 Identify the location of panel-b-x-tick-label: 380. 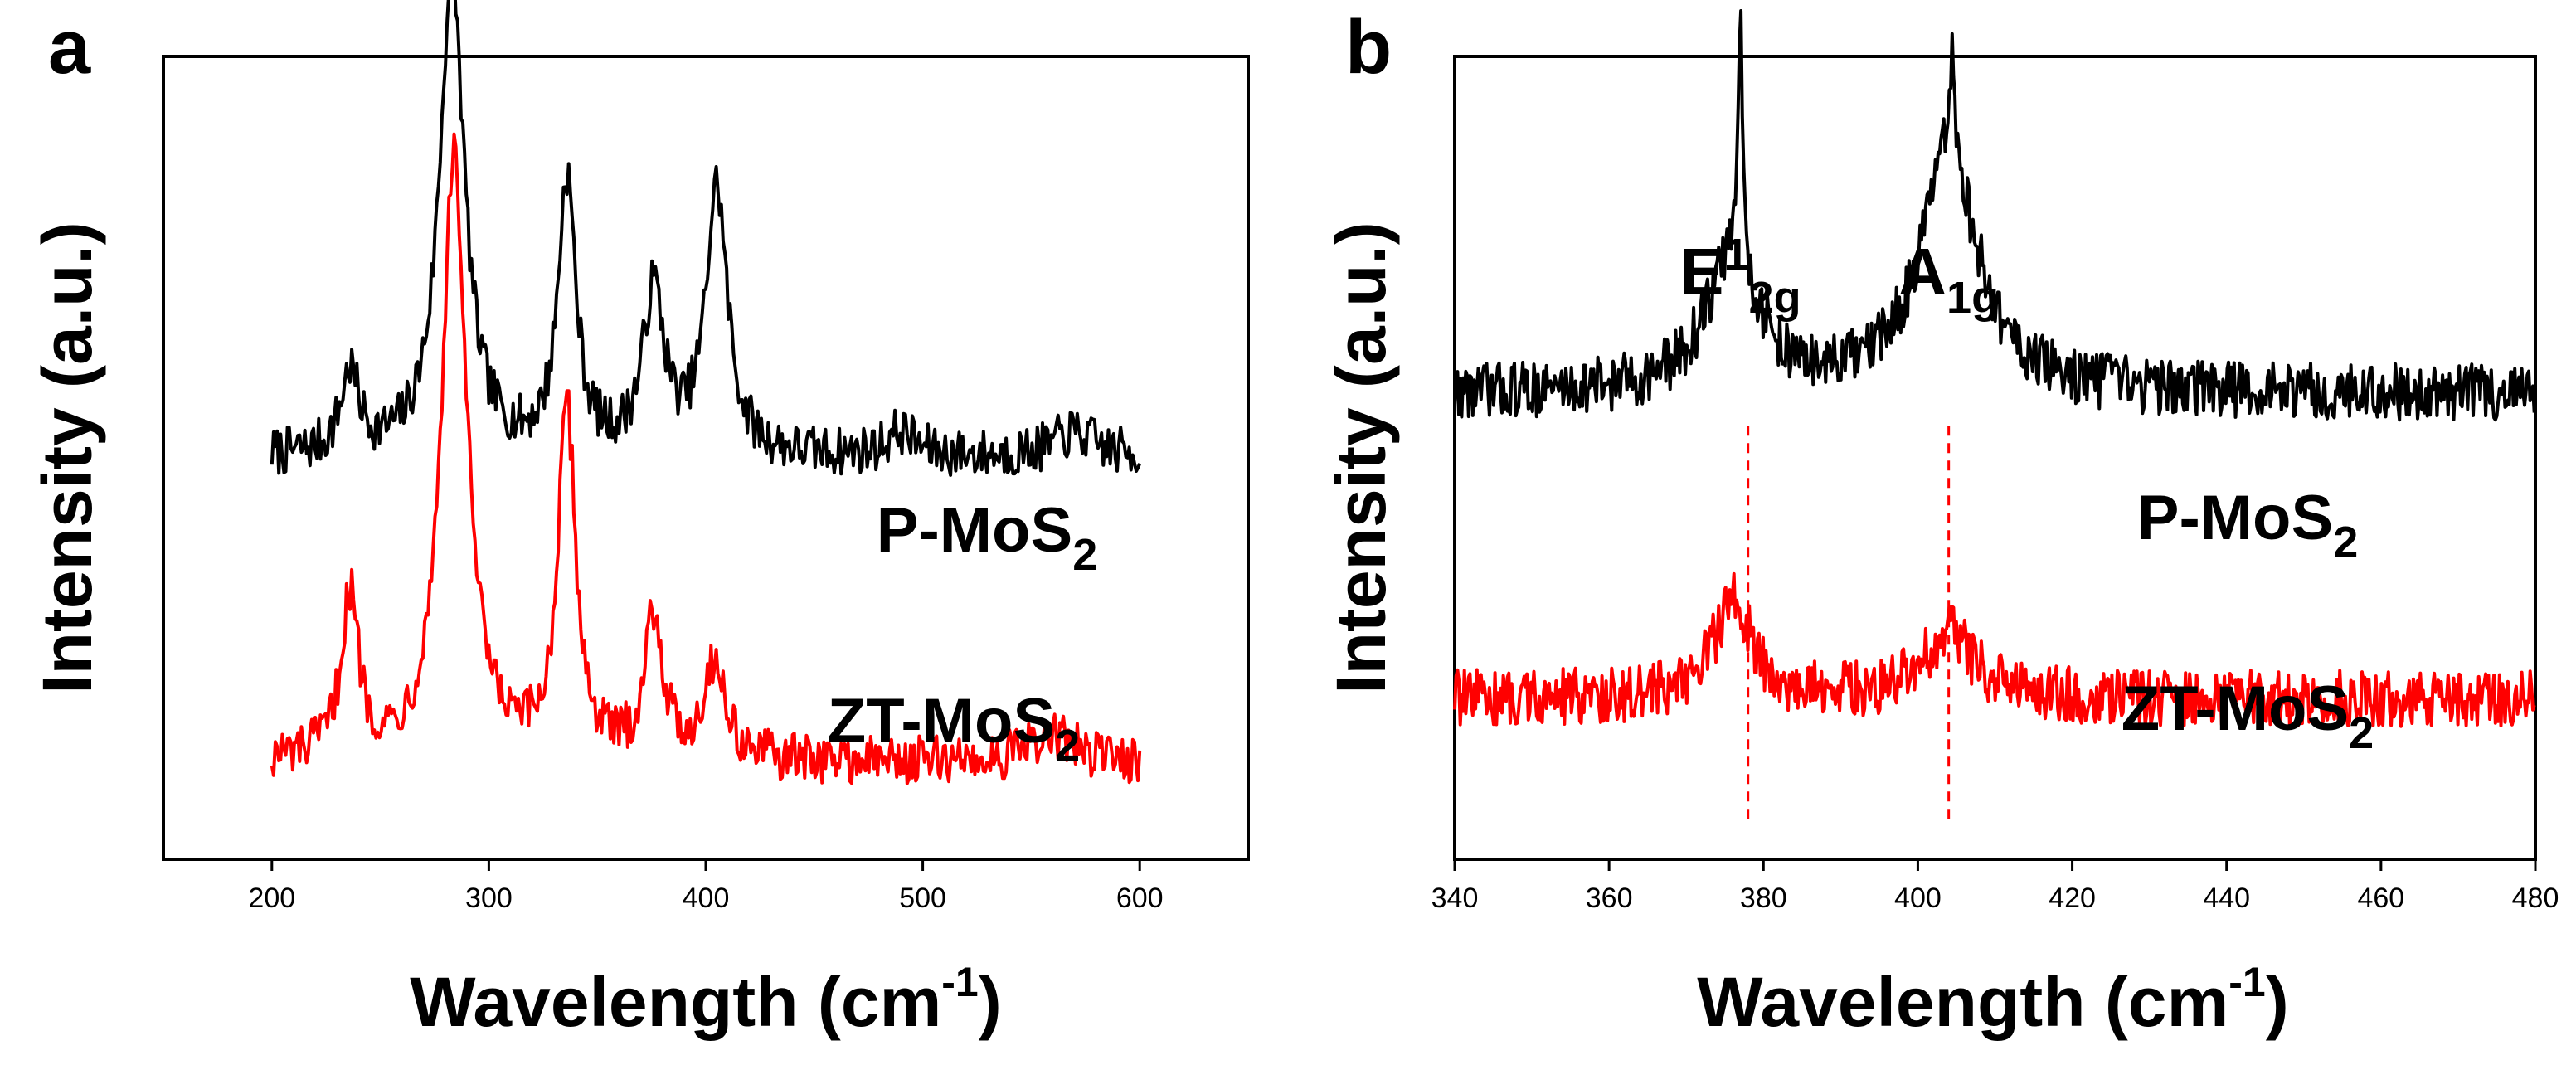
(1763, 898).